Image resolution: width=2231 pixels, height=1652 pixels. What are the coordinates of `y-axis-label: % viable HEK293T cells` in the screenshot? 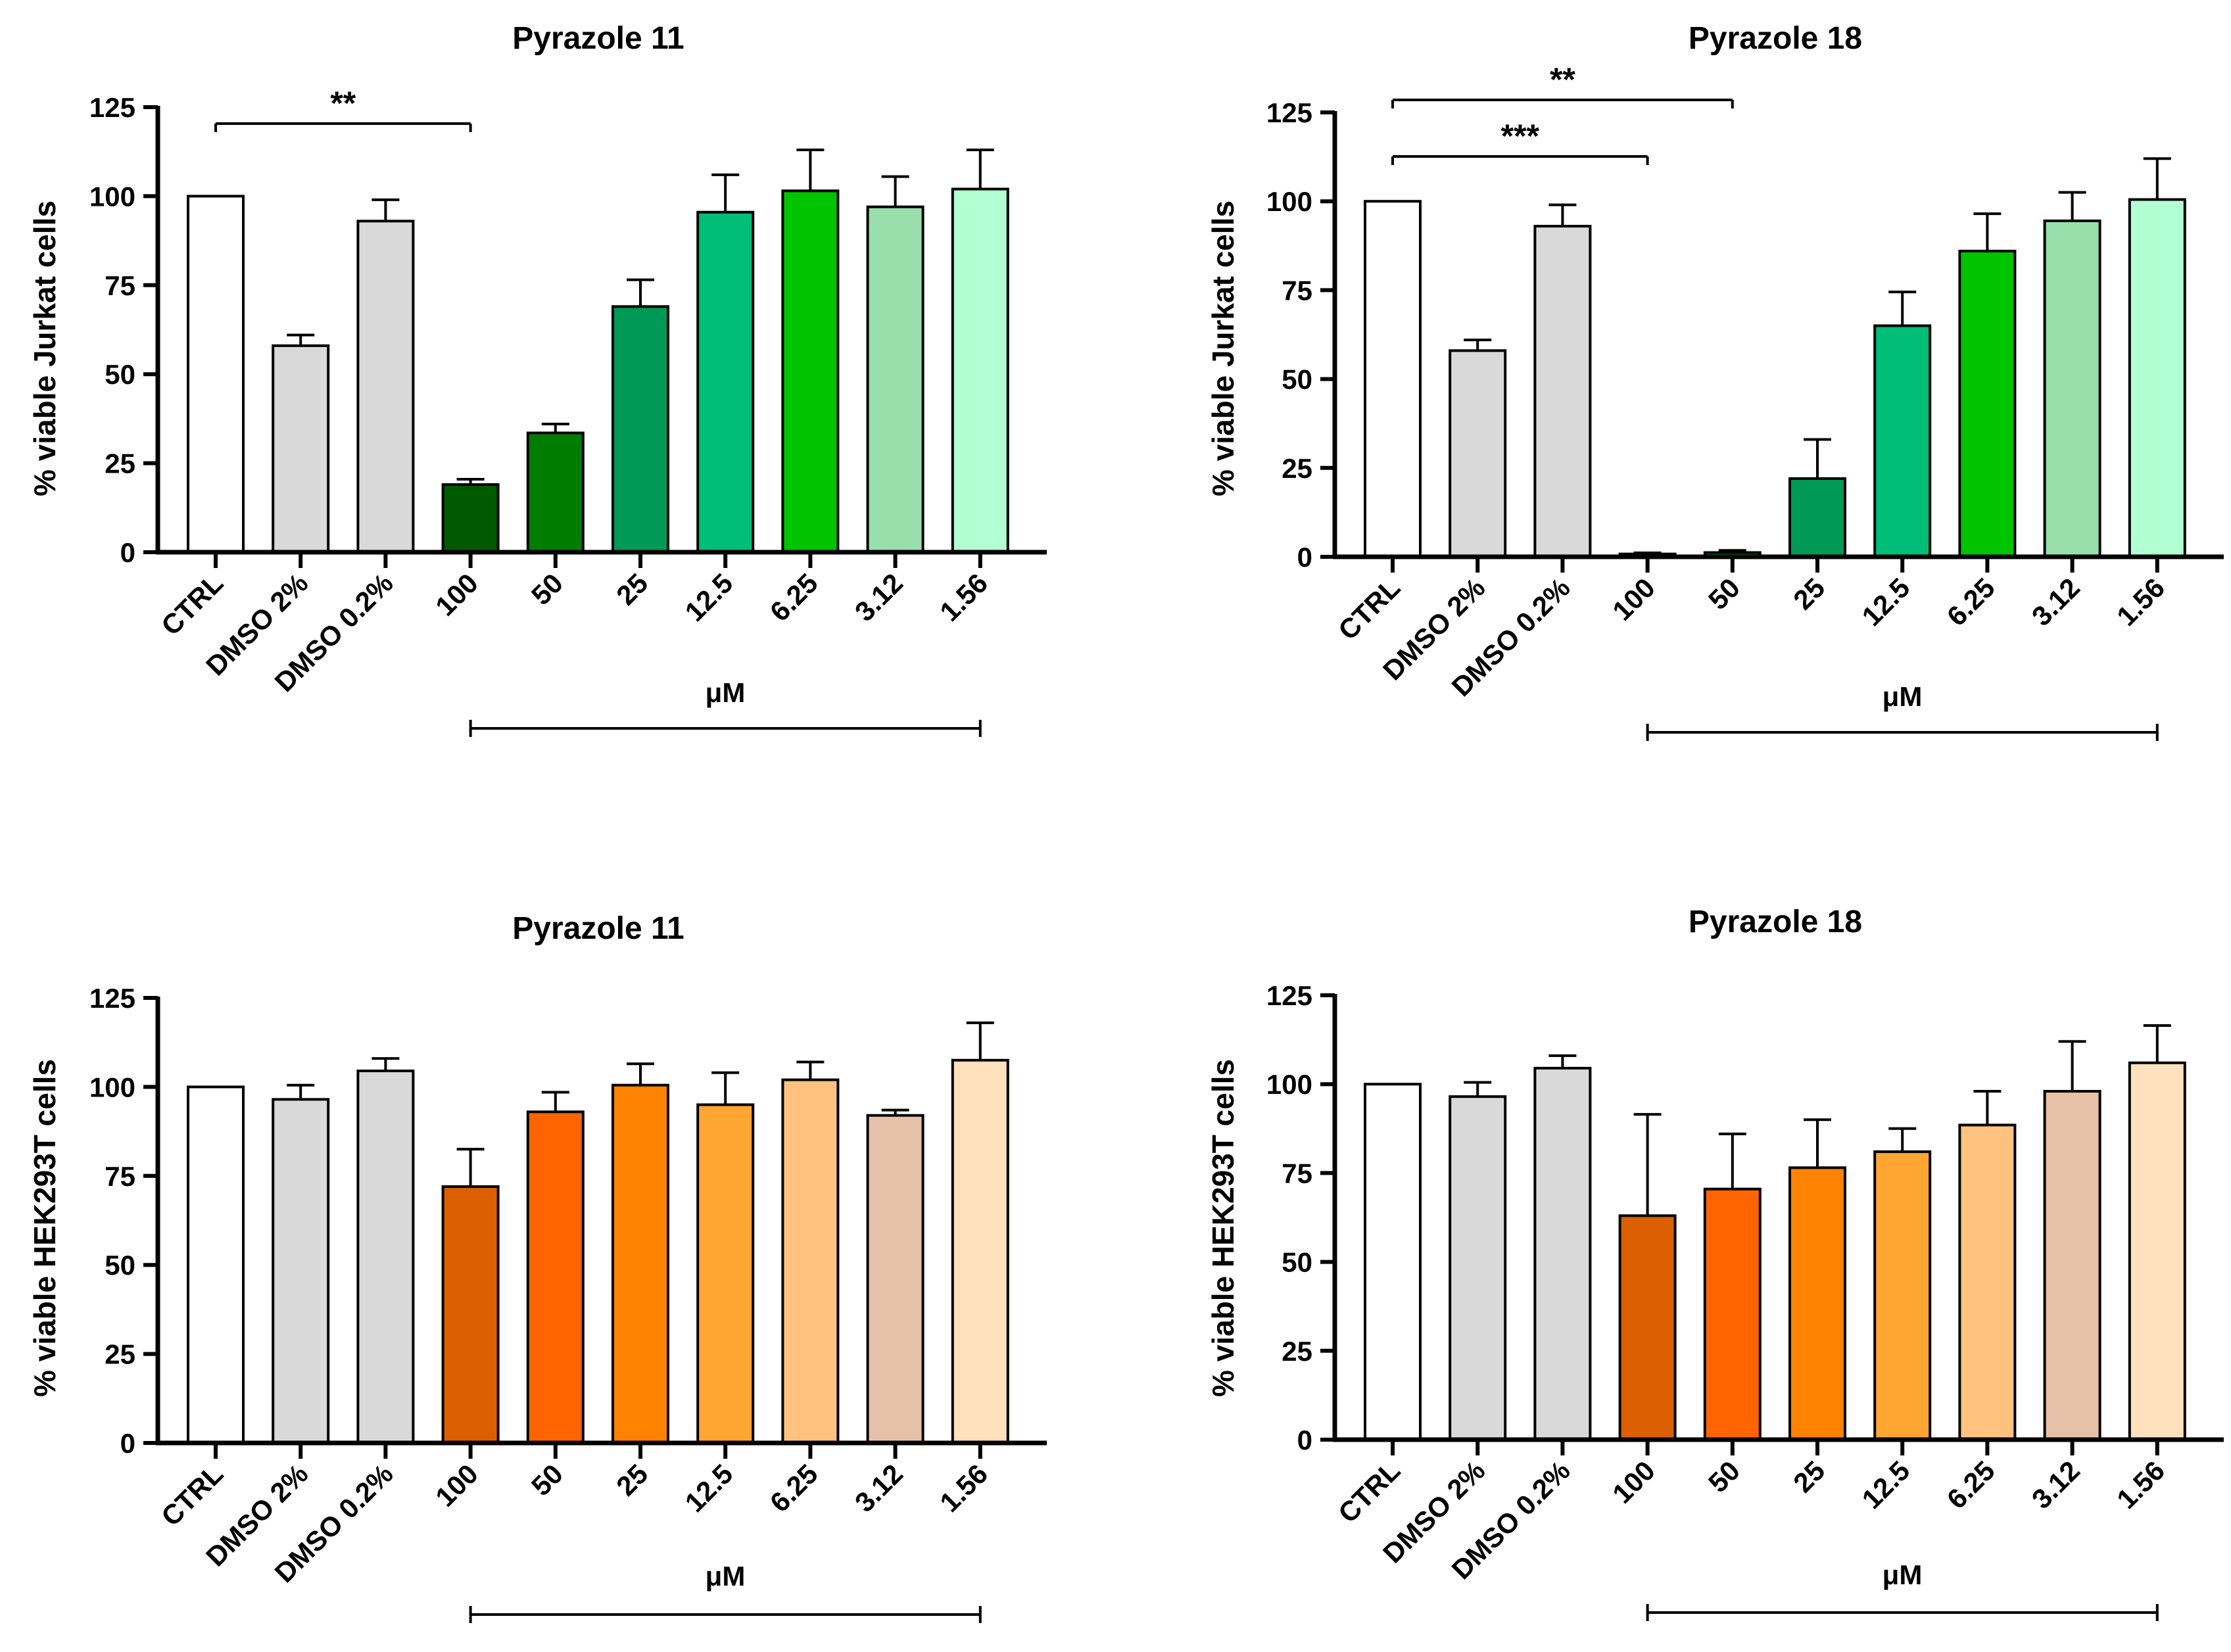 It's located at (45, 1228).